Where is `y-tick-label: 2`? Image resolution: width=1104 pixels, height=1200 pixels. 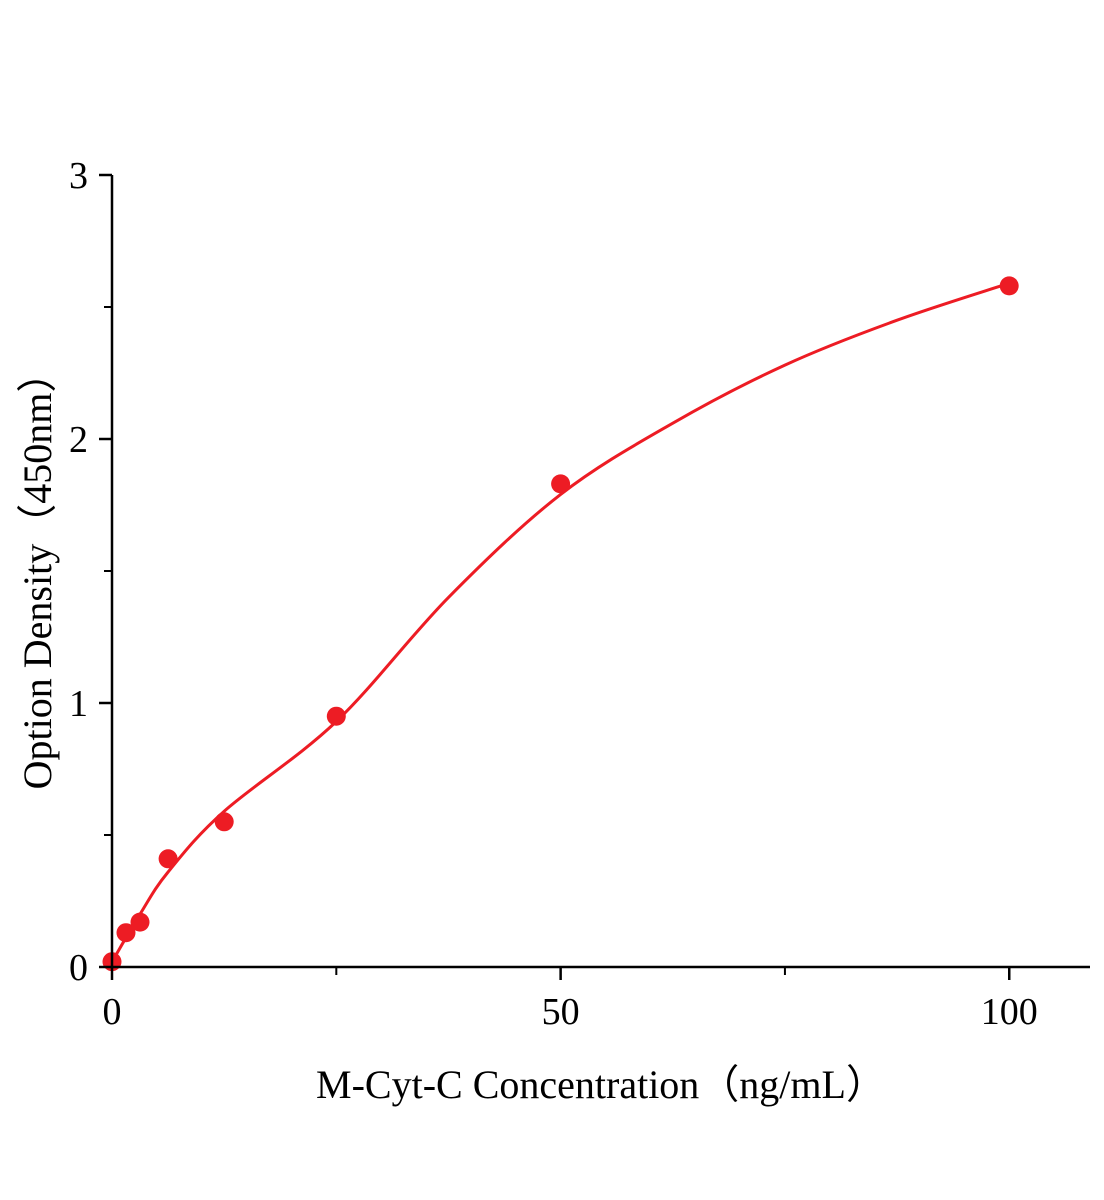
y-tick-label: 2 is located at coordinates (78, 440).